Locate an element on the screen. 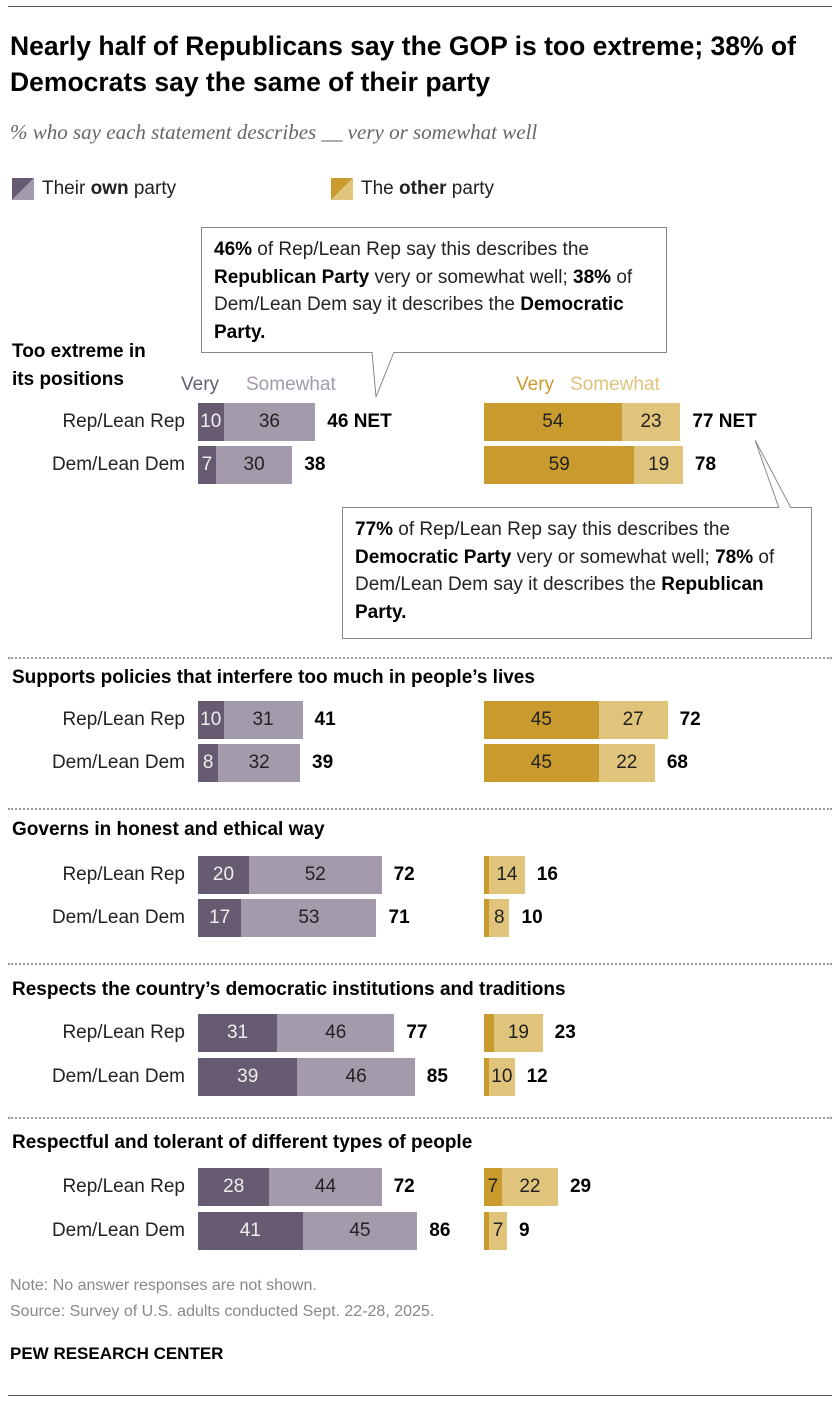 The image size is (840, 1402). own-net-label: 38 is located at coordinates (315, 464).